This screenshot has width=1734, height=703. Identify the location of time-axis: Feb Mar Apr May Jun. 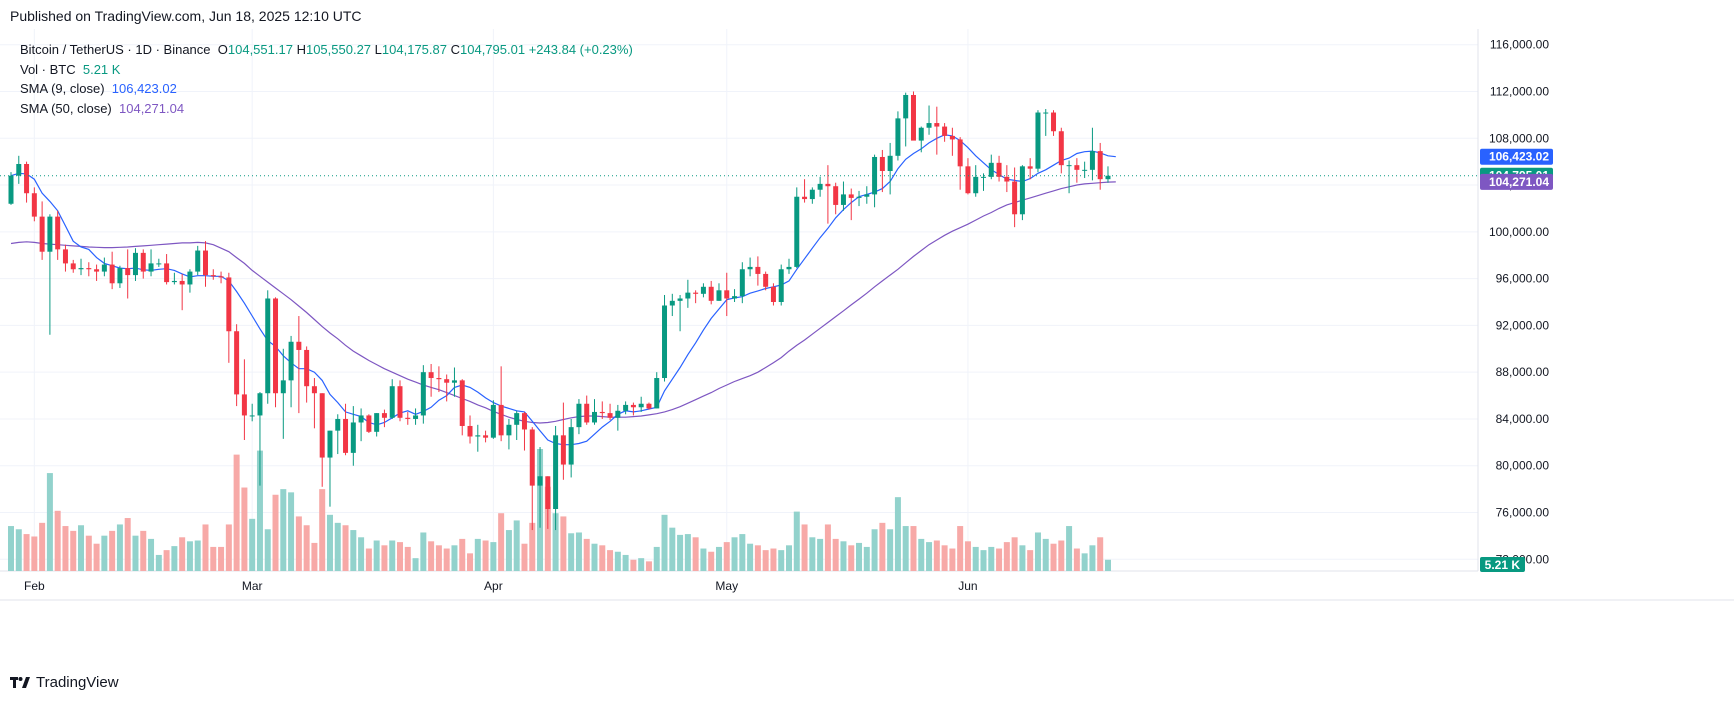
(501, 586).